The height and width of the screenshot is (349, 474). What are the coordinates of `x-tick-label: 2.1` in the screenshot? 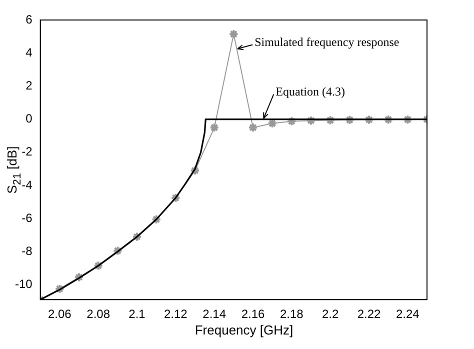 It's located at (137, 314).